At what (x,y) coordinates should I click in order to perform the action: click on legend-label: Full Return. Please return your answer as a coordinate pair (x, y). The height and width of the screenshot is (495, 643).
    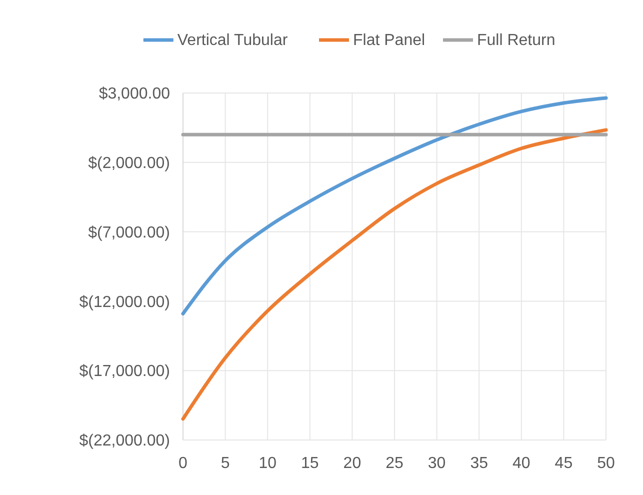
    Looking at the image, I should click on (516, 40).